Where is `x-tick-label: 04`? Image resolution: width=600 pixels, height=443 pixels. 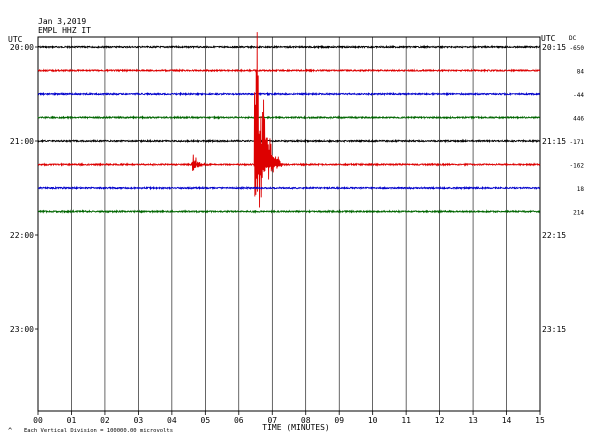 x-tick-label: 04 is located at coordinates (172, 420).